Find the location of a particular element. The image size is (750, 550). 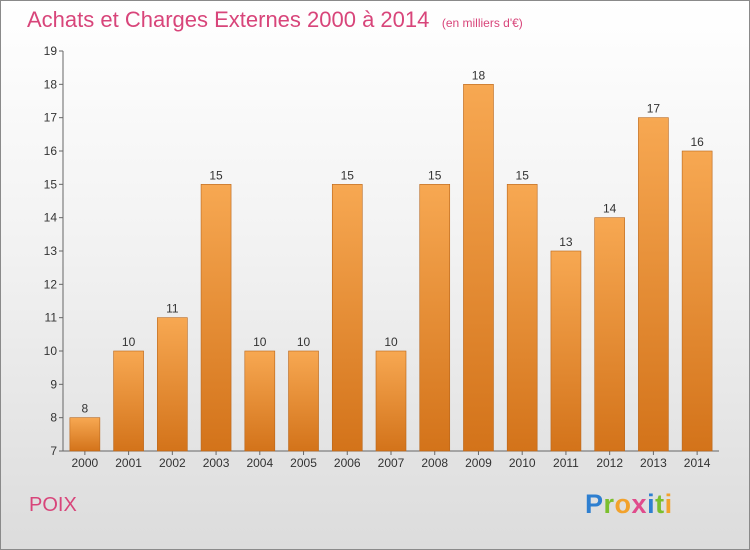

y-tick-label: 7 is located at coordinates (53, 451).